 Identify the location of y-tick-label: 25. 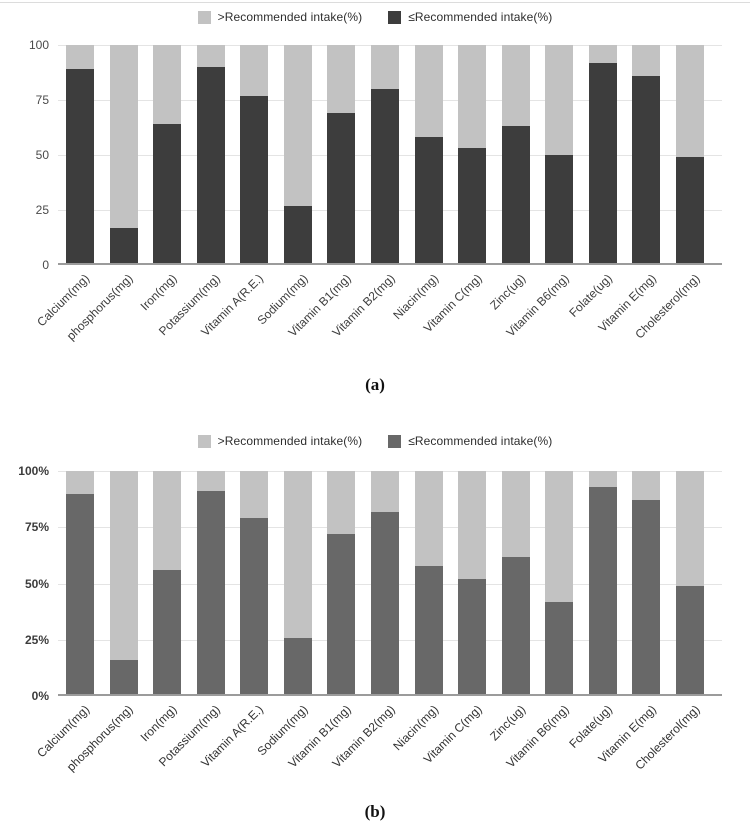
(42, 210).